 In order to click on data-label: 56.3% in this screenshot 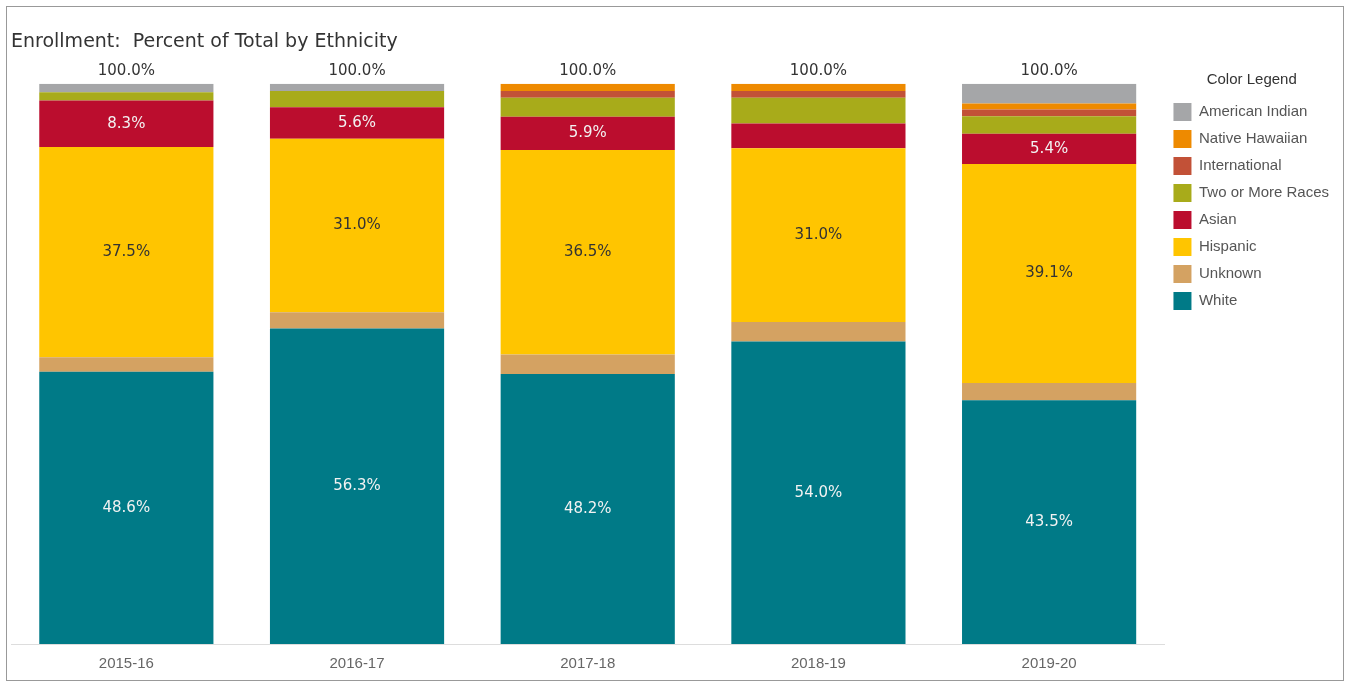, I will do `click(357, 485)`.